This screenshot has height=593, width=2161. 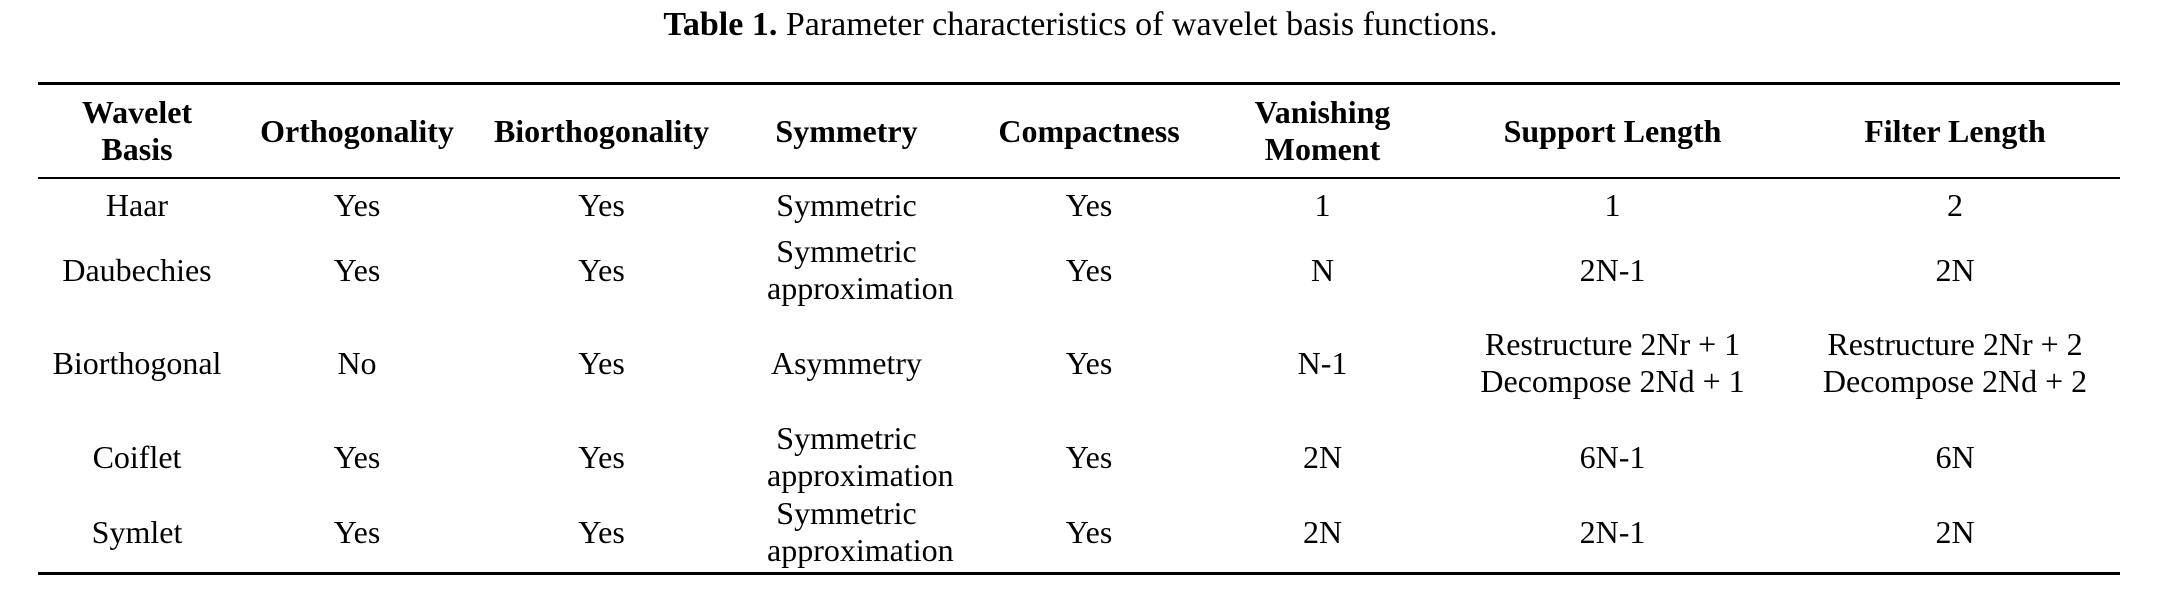 What do you see at coordinates (846, 204) in the screenshot?
I see `table-cell: Symmetric` at bounding box center [846, 204].